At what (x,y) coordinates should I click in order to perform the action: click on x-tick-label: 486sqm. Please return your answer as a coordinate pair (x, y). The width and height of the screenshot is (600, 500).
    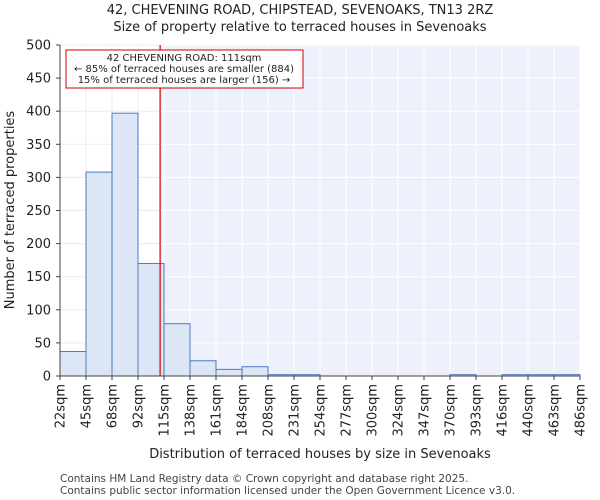
    Looking at the image, I should click on (581, 410).